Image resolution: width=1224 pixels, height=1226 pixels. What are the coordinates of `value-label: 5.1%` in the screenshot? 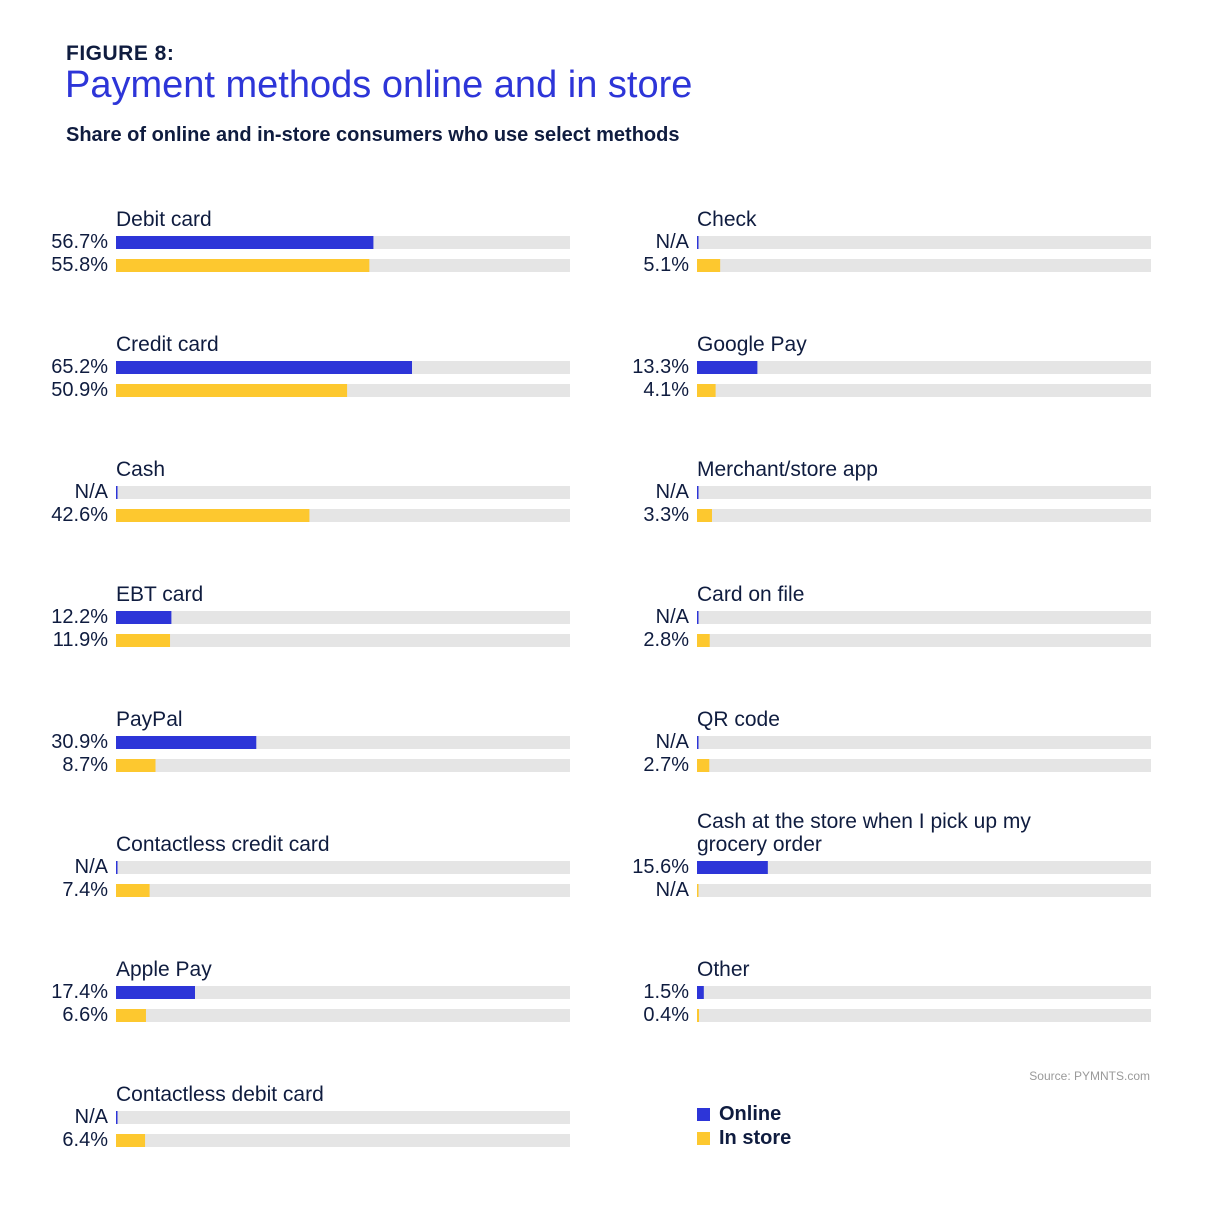 It's located at (666, 265).